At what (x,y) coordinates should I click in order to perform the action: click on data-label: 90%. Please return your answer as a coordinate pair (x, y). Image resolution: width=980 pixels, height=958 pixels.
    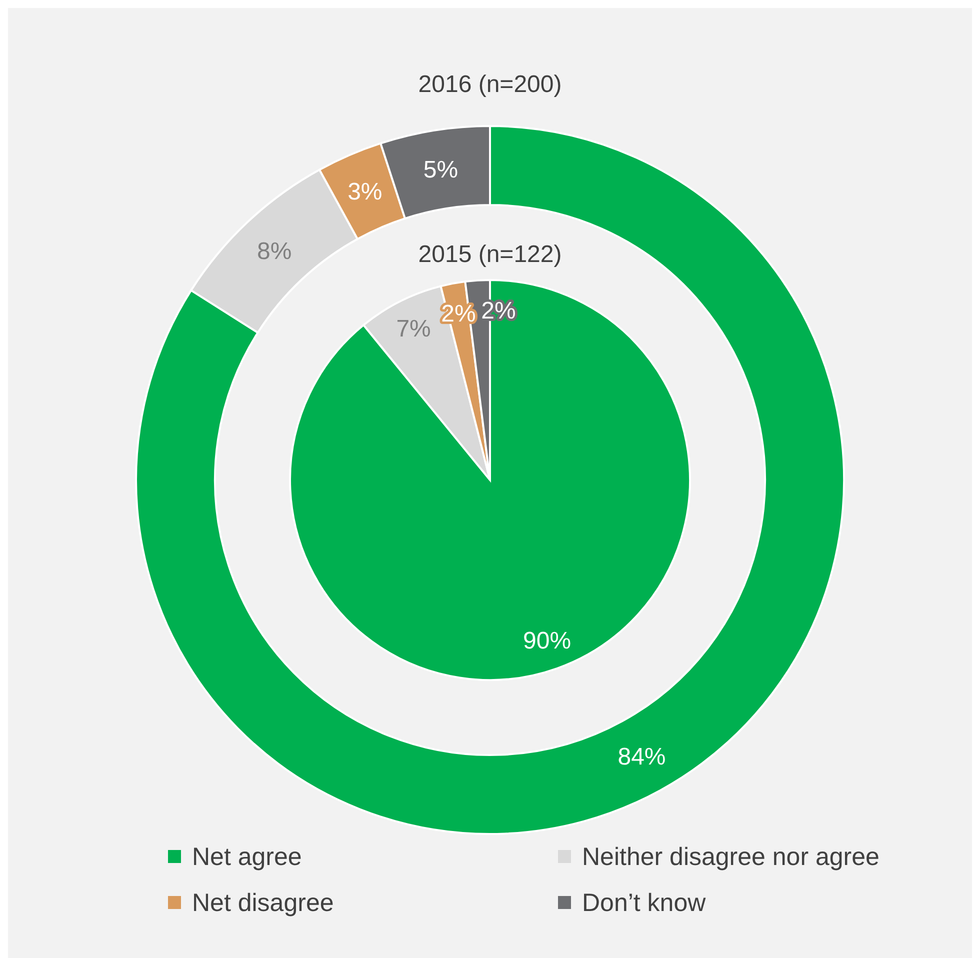
    Looking at the image, I should click on (547, 641).